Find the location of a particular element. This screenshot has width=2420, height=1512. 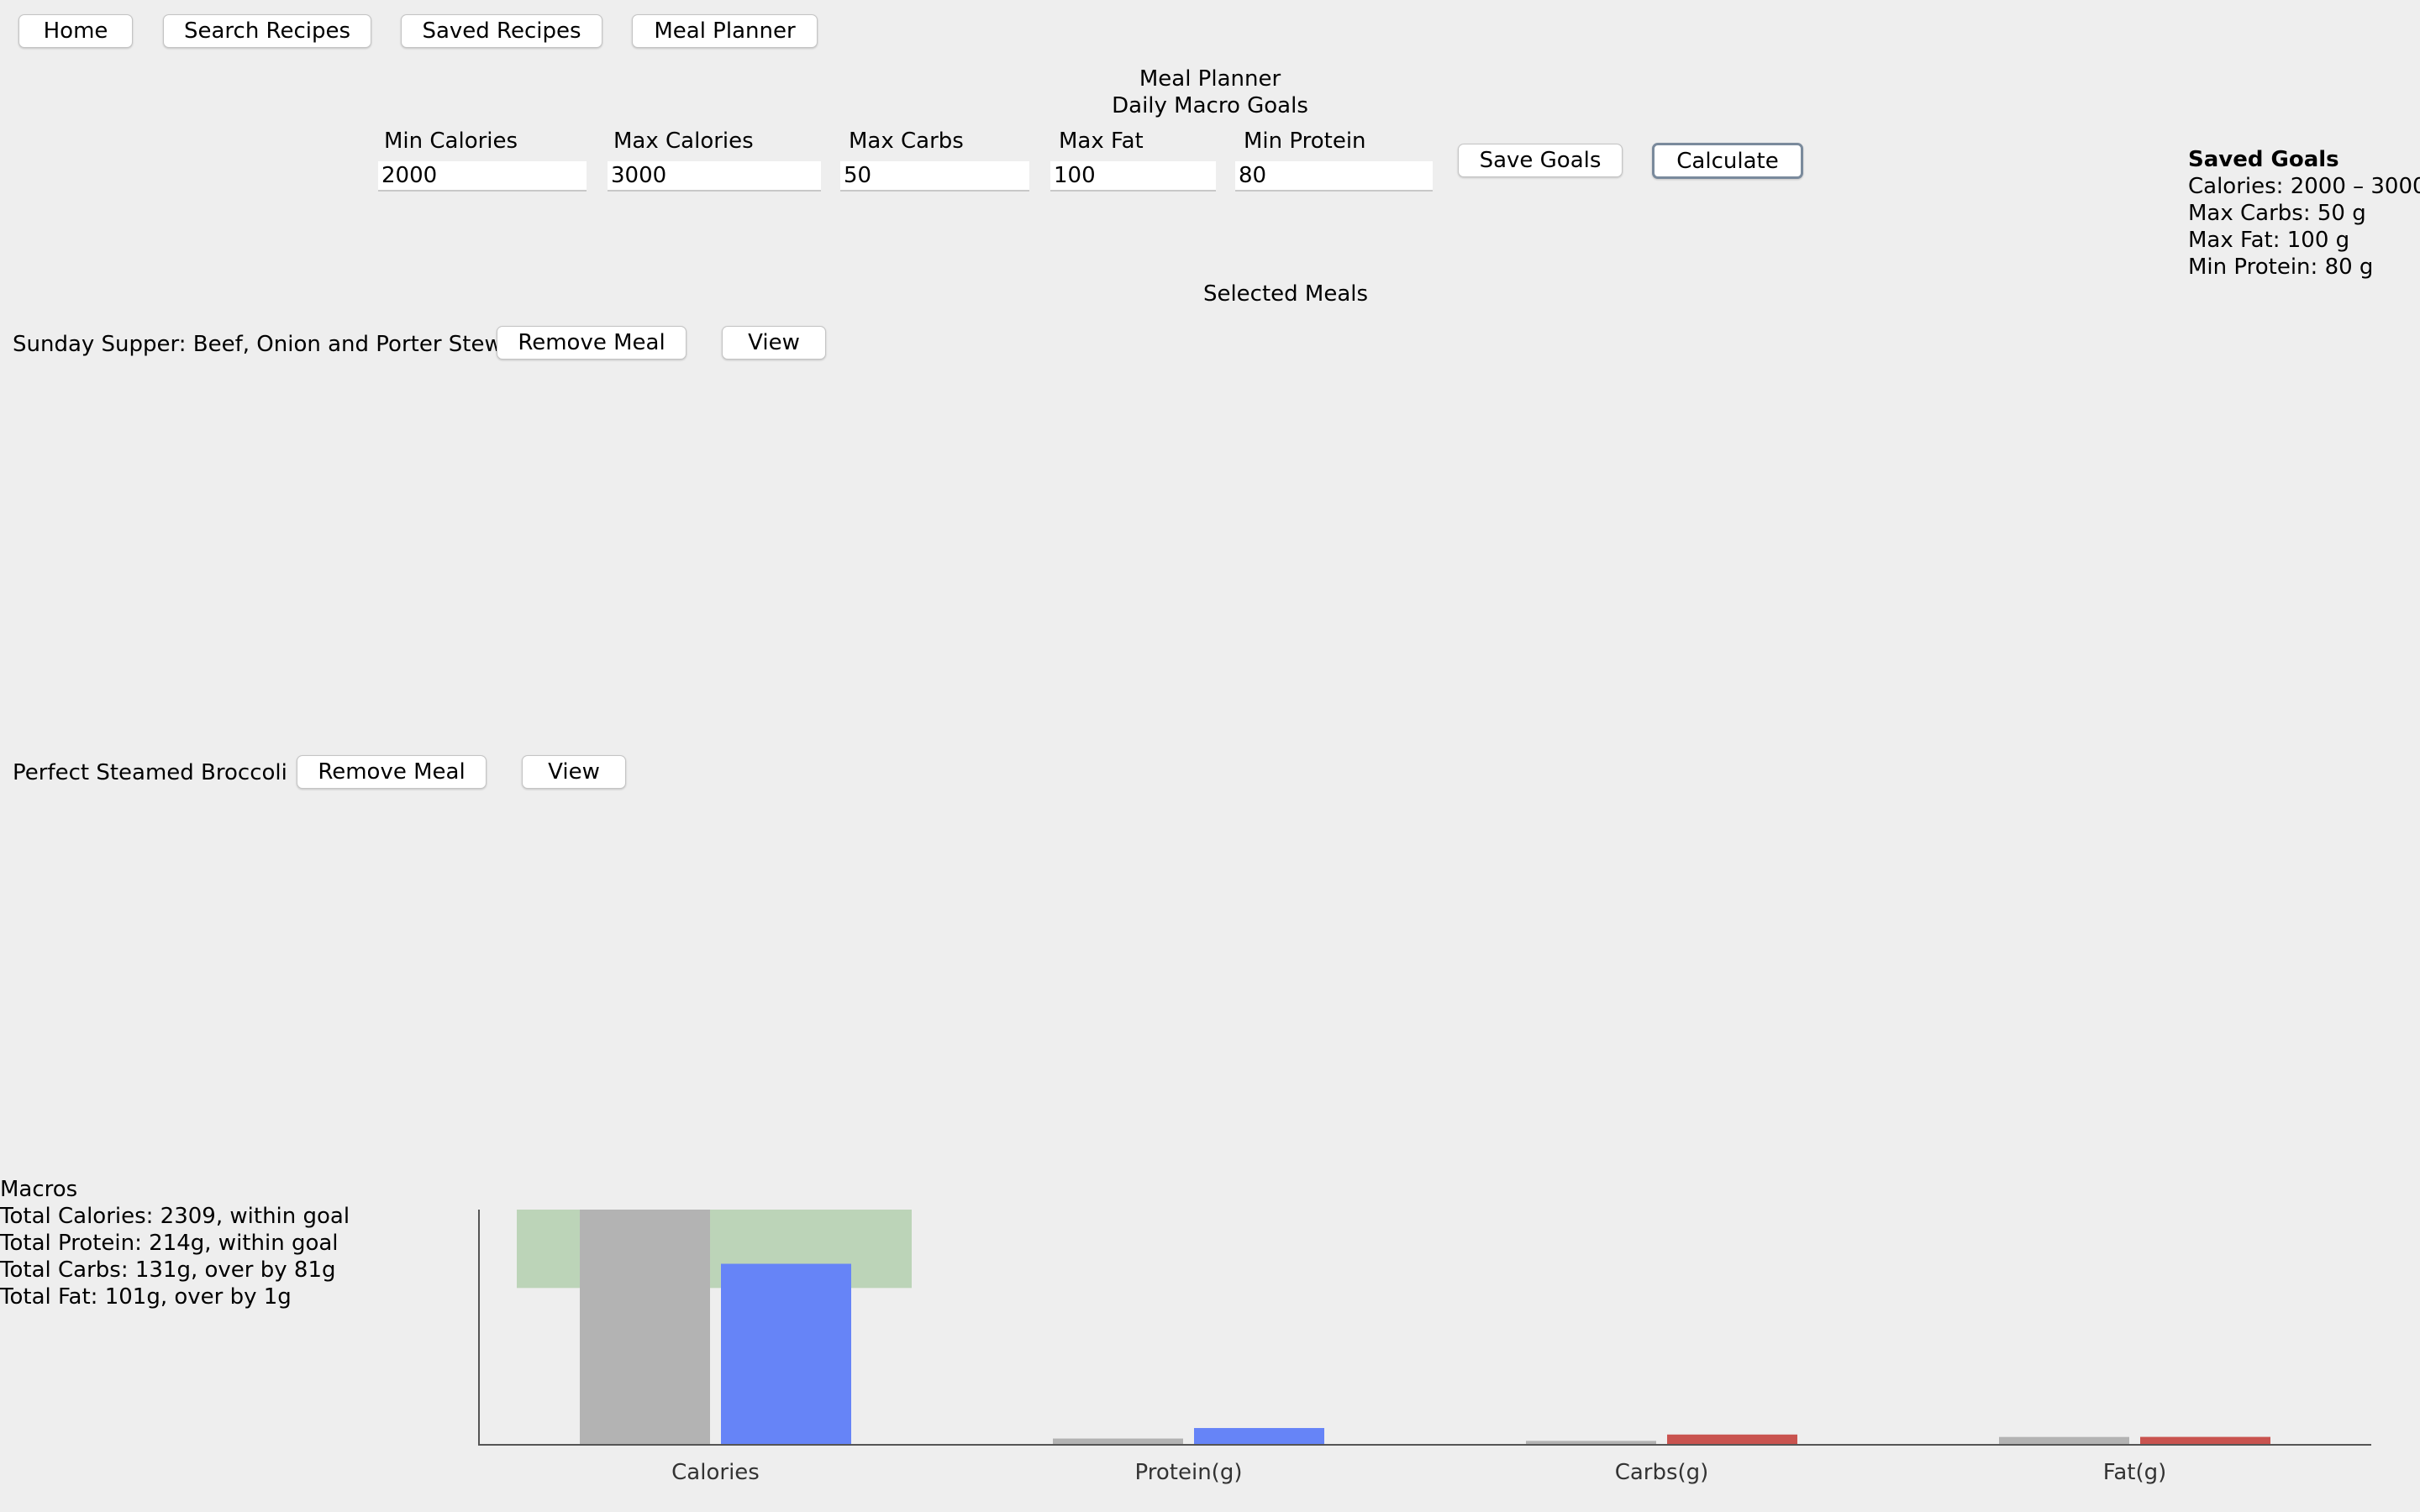

saved-goals-protein: Min Protein: 80 g is located at coordinates (2281, 267).